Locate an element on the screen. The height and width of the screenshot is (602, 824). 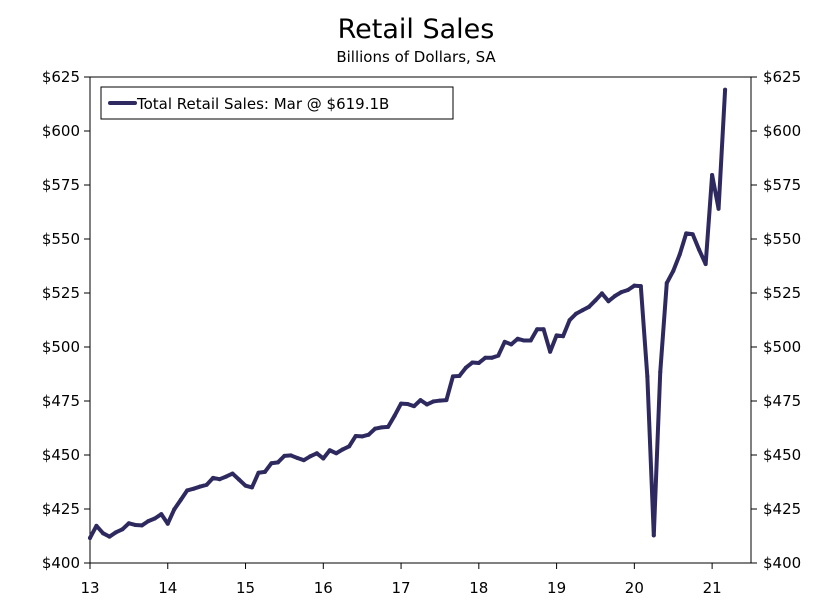
y-tick-label-left: $425 is located at coordinates (61, 509).